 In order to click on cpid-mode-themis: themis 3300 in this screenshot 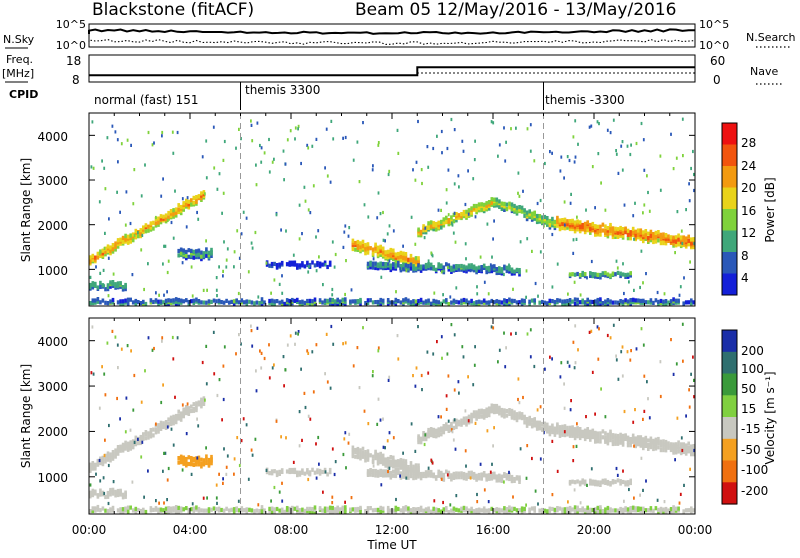, I will do `click(282, 90)`.